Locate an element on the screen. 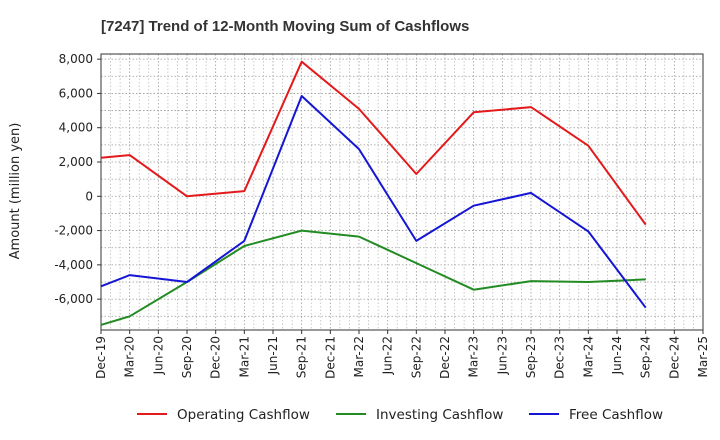  y-axis-label: Amount (million yen) is located at coordinates (15, 191).